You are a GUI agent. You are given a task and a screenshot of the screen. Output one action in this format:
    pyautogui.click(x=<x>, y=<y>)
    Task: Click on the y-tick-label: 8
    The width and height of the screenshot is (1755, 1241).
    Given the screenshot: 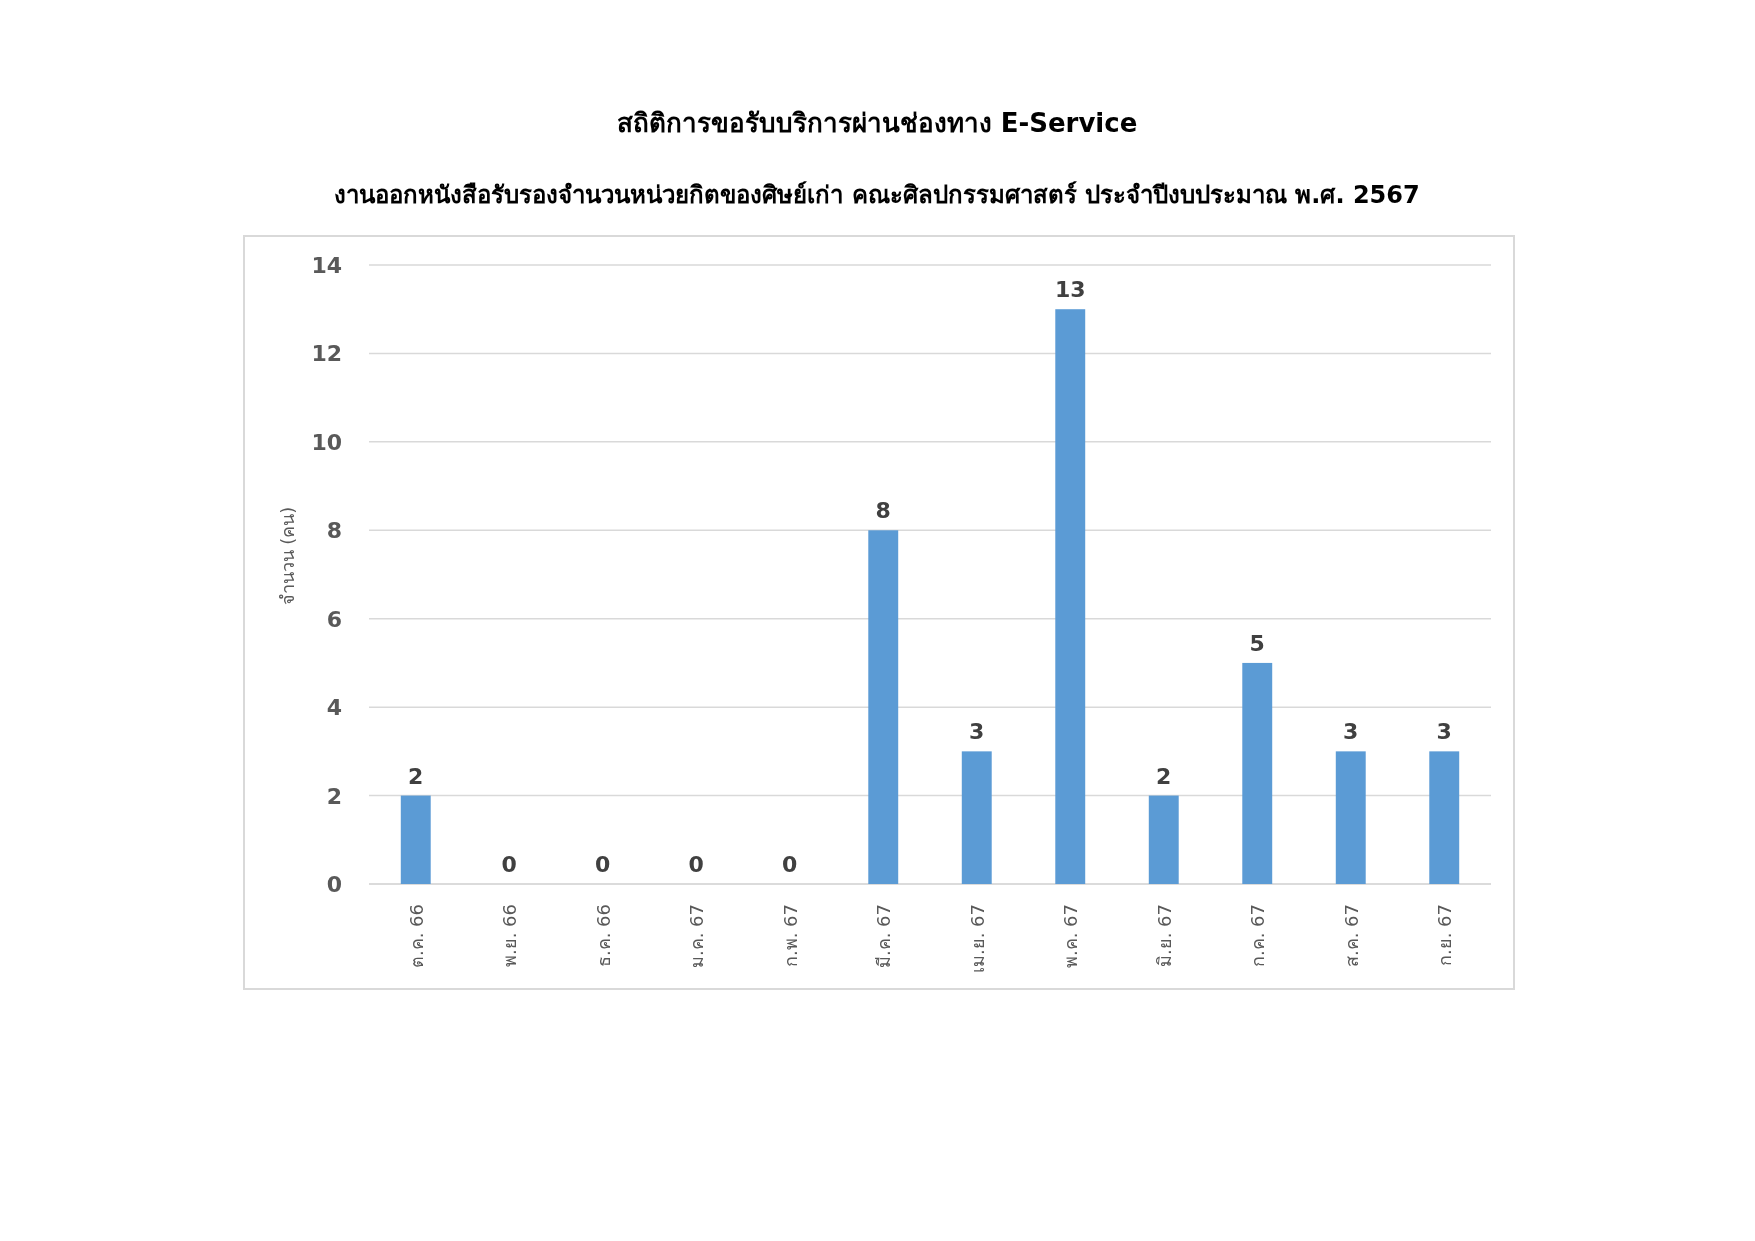 What is the action you would take?
    pyautogui.click(x=334, y=531)
    